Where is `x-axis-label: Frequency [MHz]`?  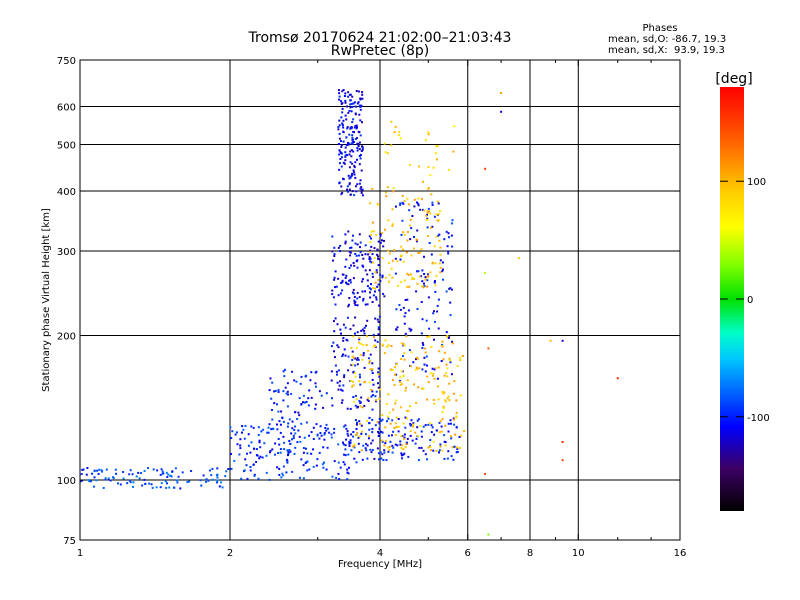 x-axis-label: Frequency [MHz] is located at coordinates (380, 564).